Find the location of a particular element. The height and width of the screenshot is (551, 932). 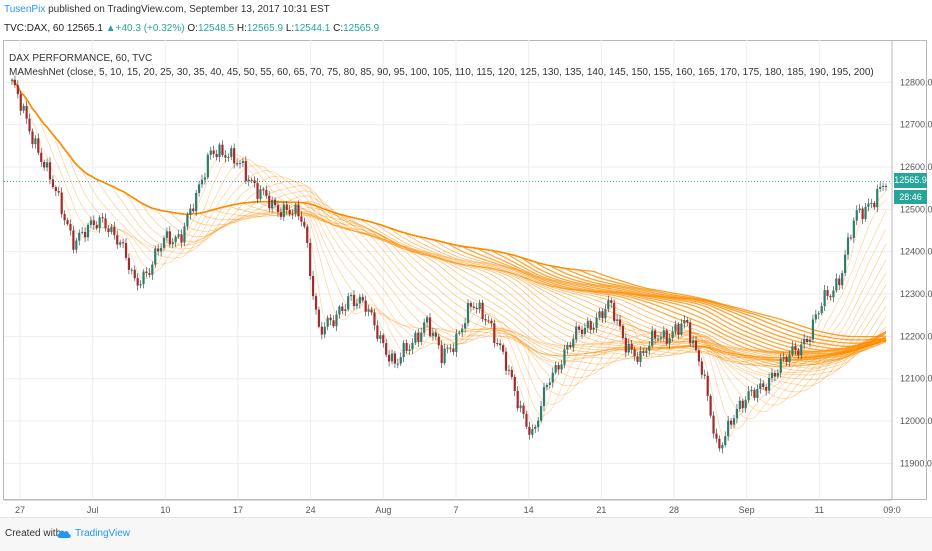

tradingview-brand-link: TradingView is located at coordinates (103, 533).